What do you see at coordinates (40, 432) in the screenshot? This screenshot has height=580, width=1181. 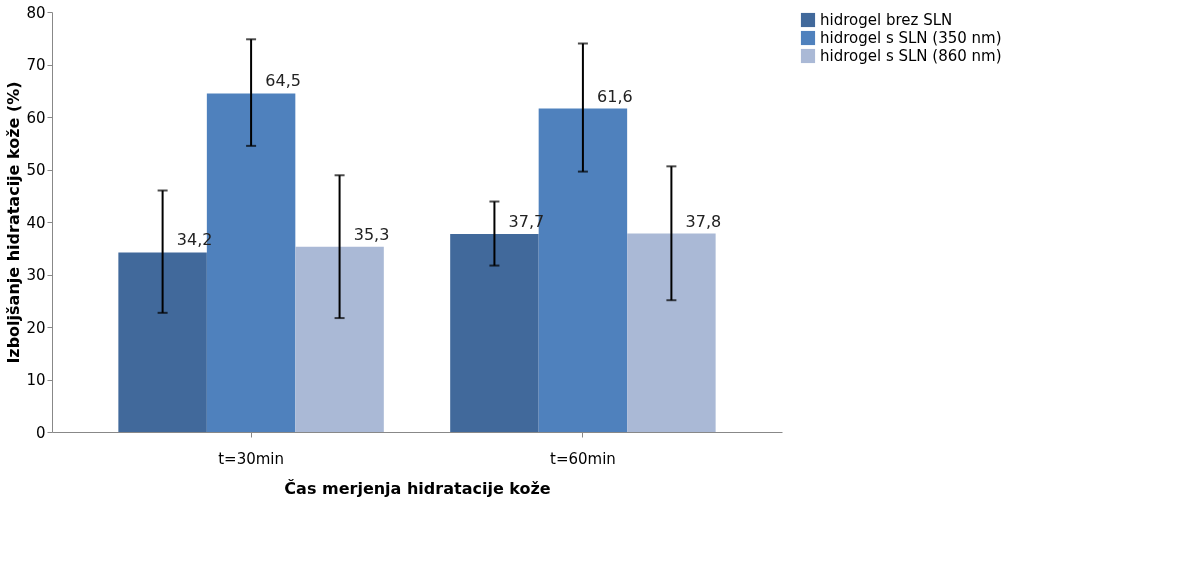 I see `y-tick-label: 0` at bounding box center [40, 432].